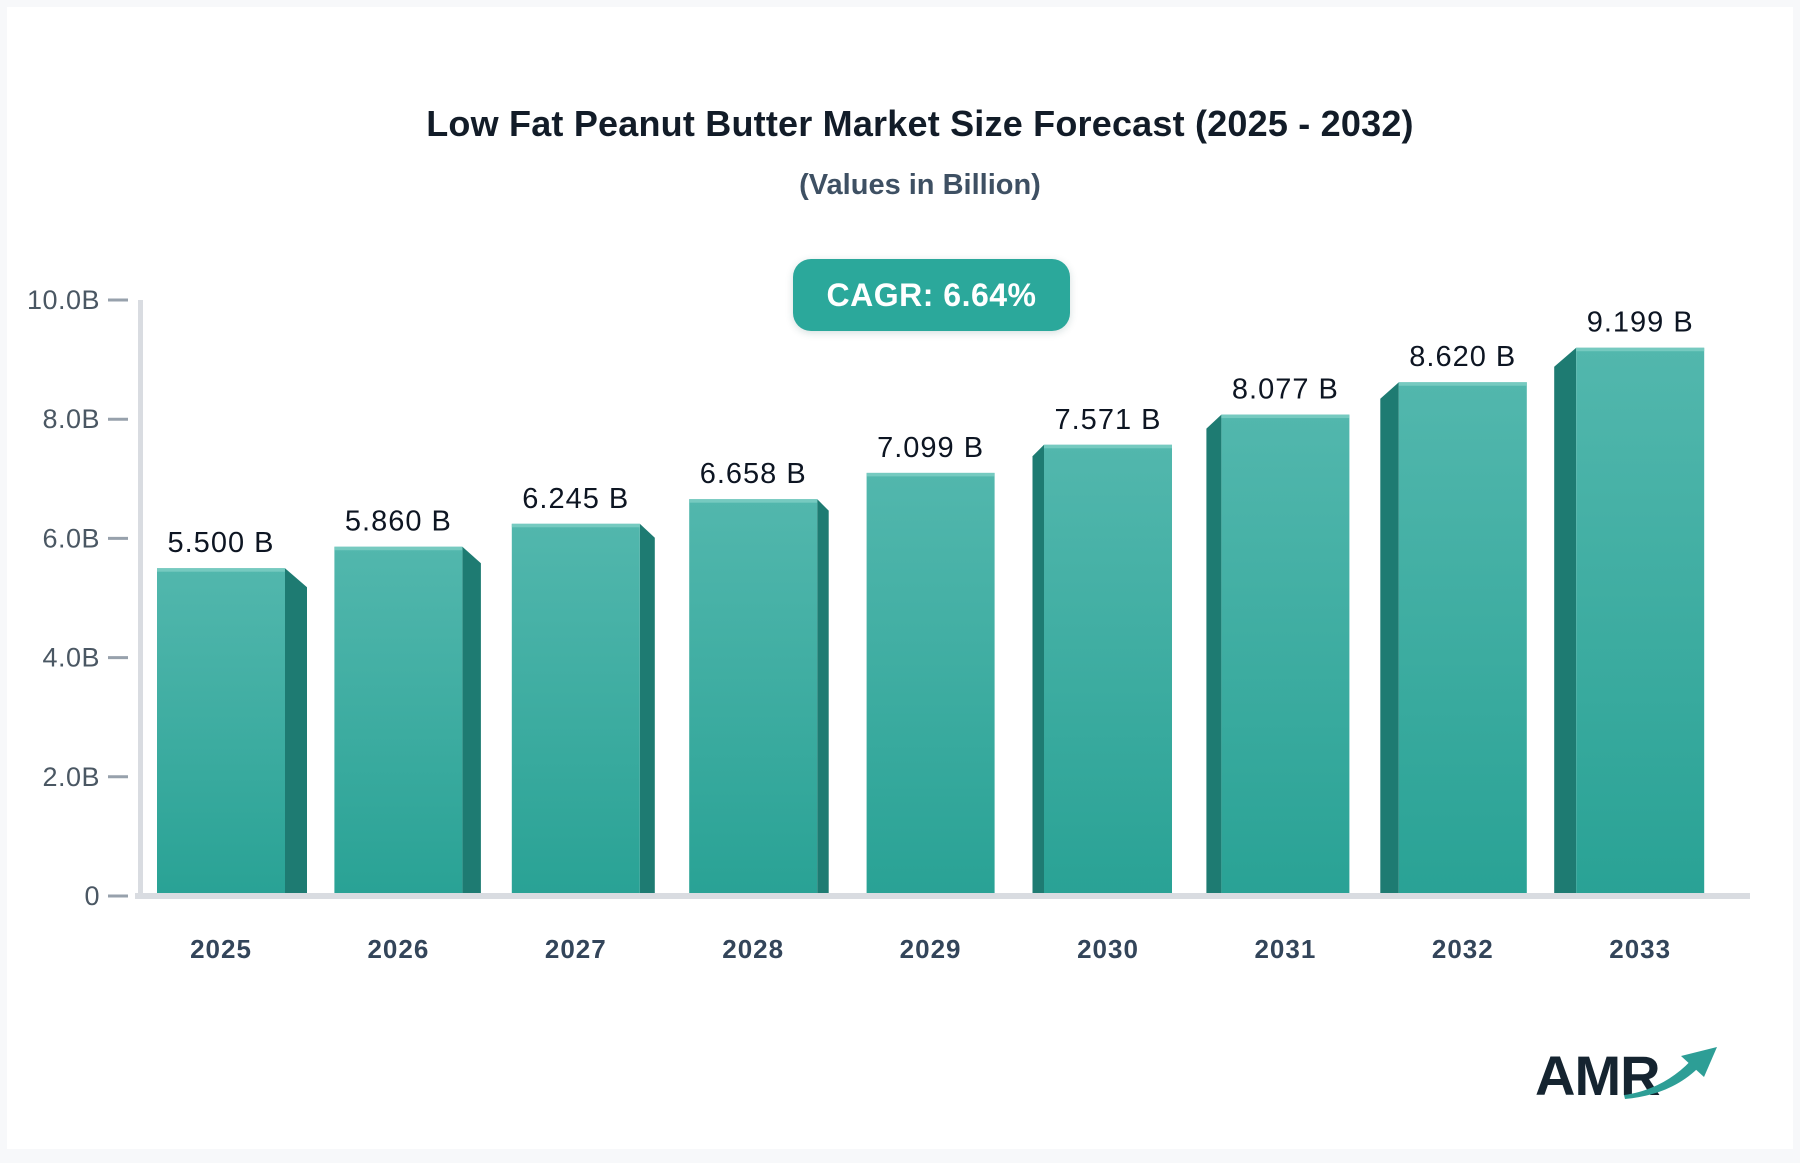 This screenshot has width=1800, height=1163. I want to click on bar-group: 6.245 B 2027, so click(583, 723).